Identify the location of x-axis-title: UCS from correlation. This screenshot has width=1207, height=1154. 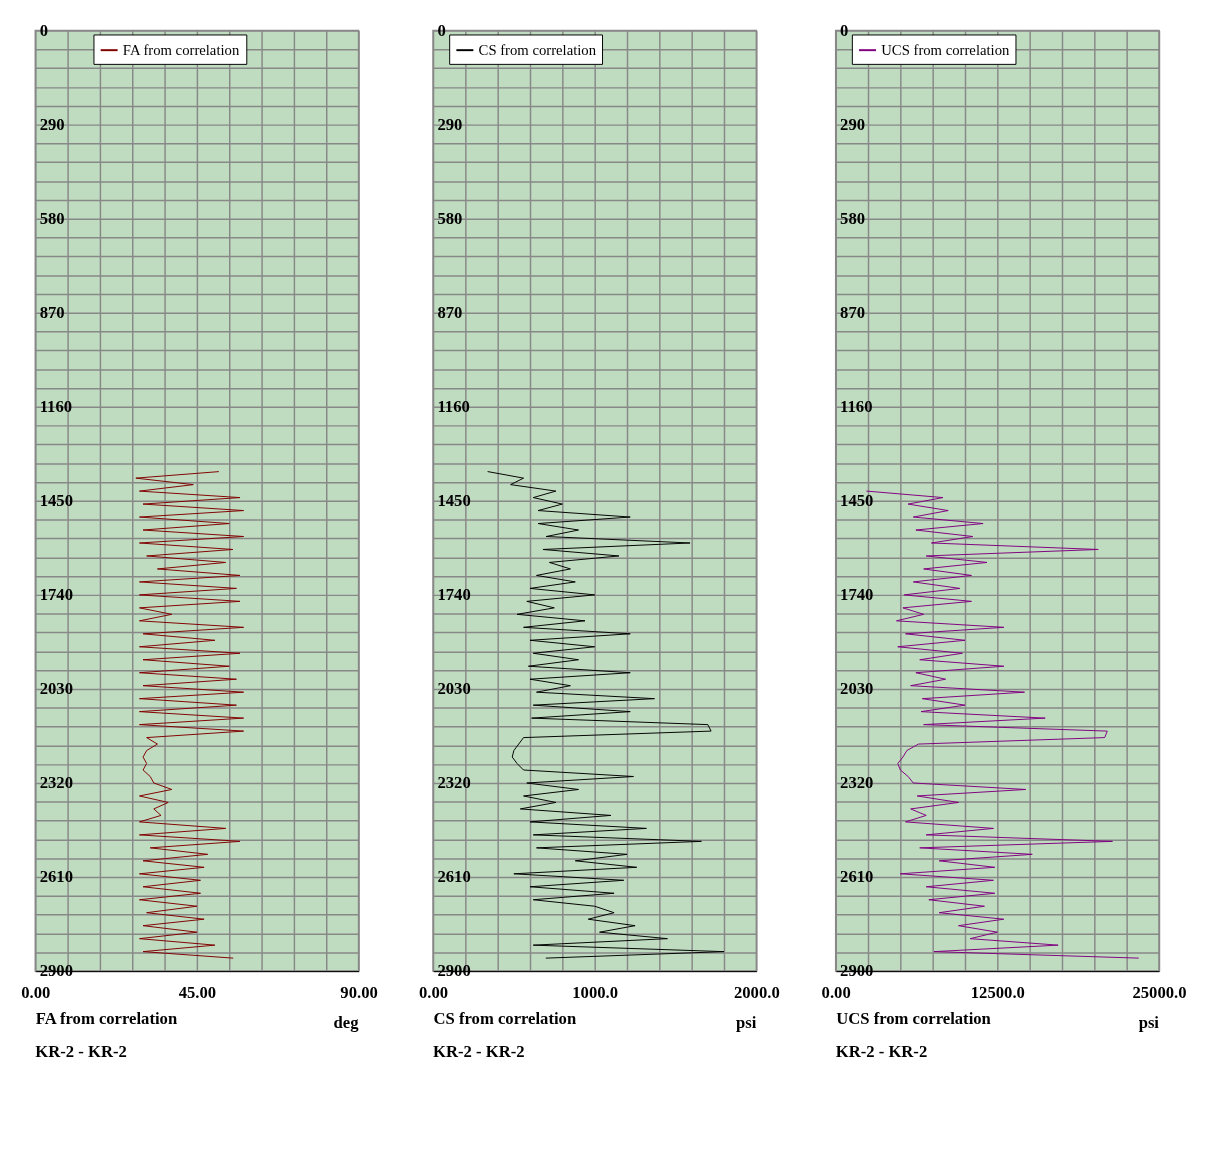
(913, 1018).